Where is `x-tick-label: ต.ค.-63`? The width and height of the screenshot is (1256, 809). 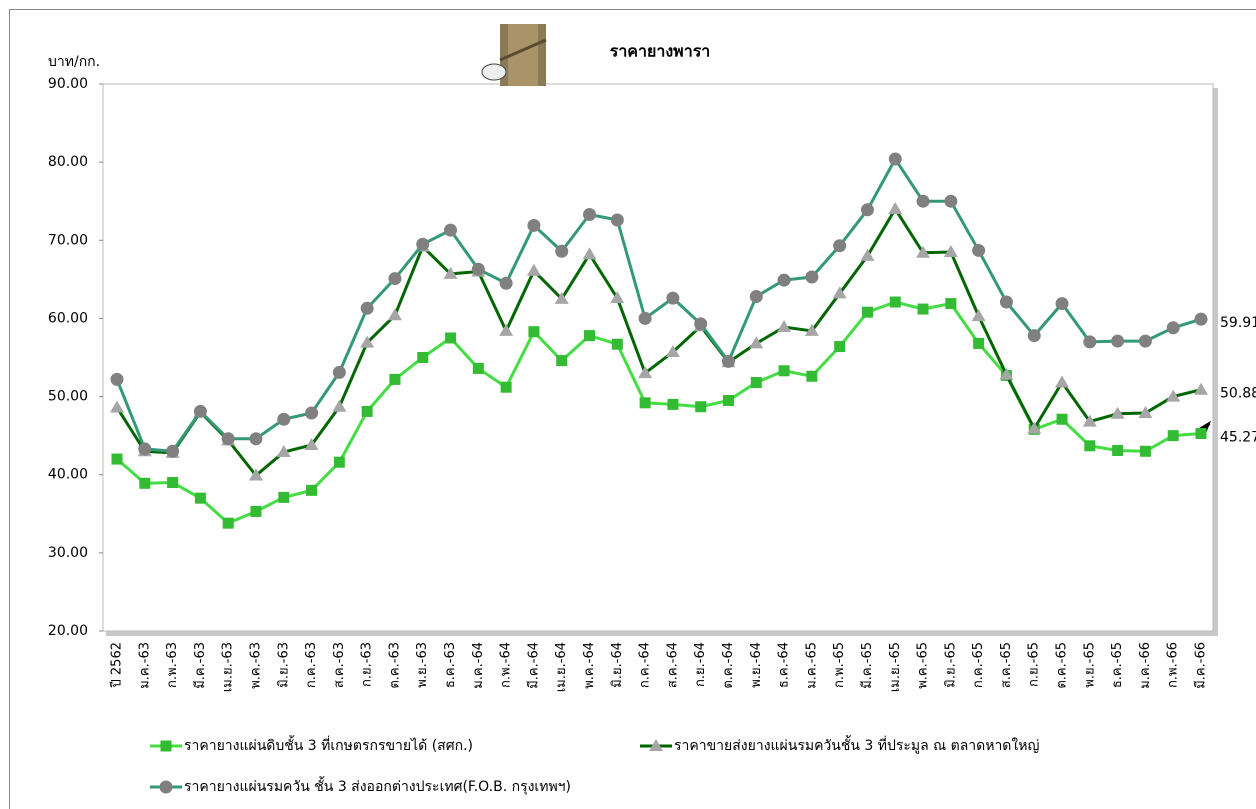 x-tick-label: ต.ค.-63 is located at coordinates (394, 665).